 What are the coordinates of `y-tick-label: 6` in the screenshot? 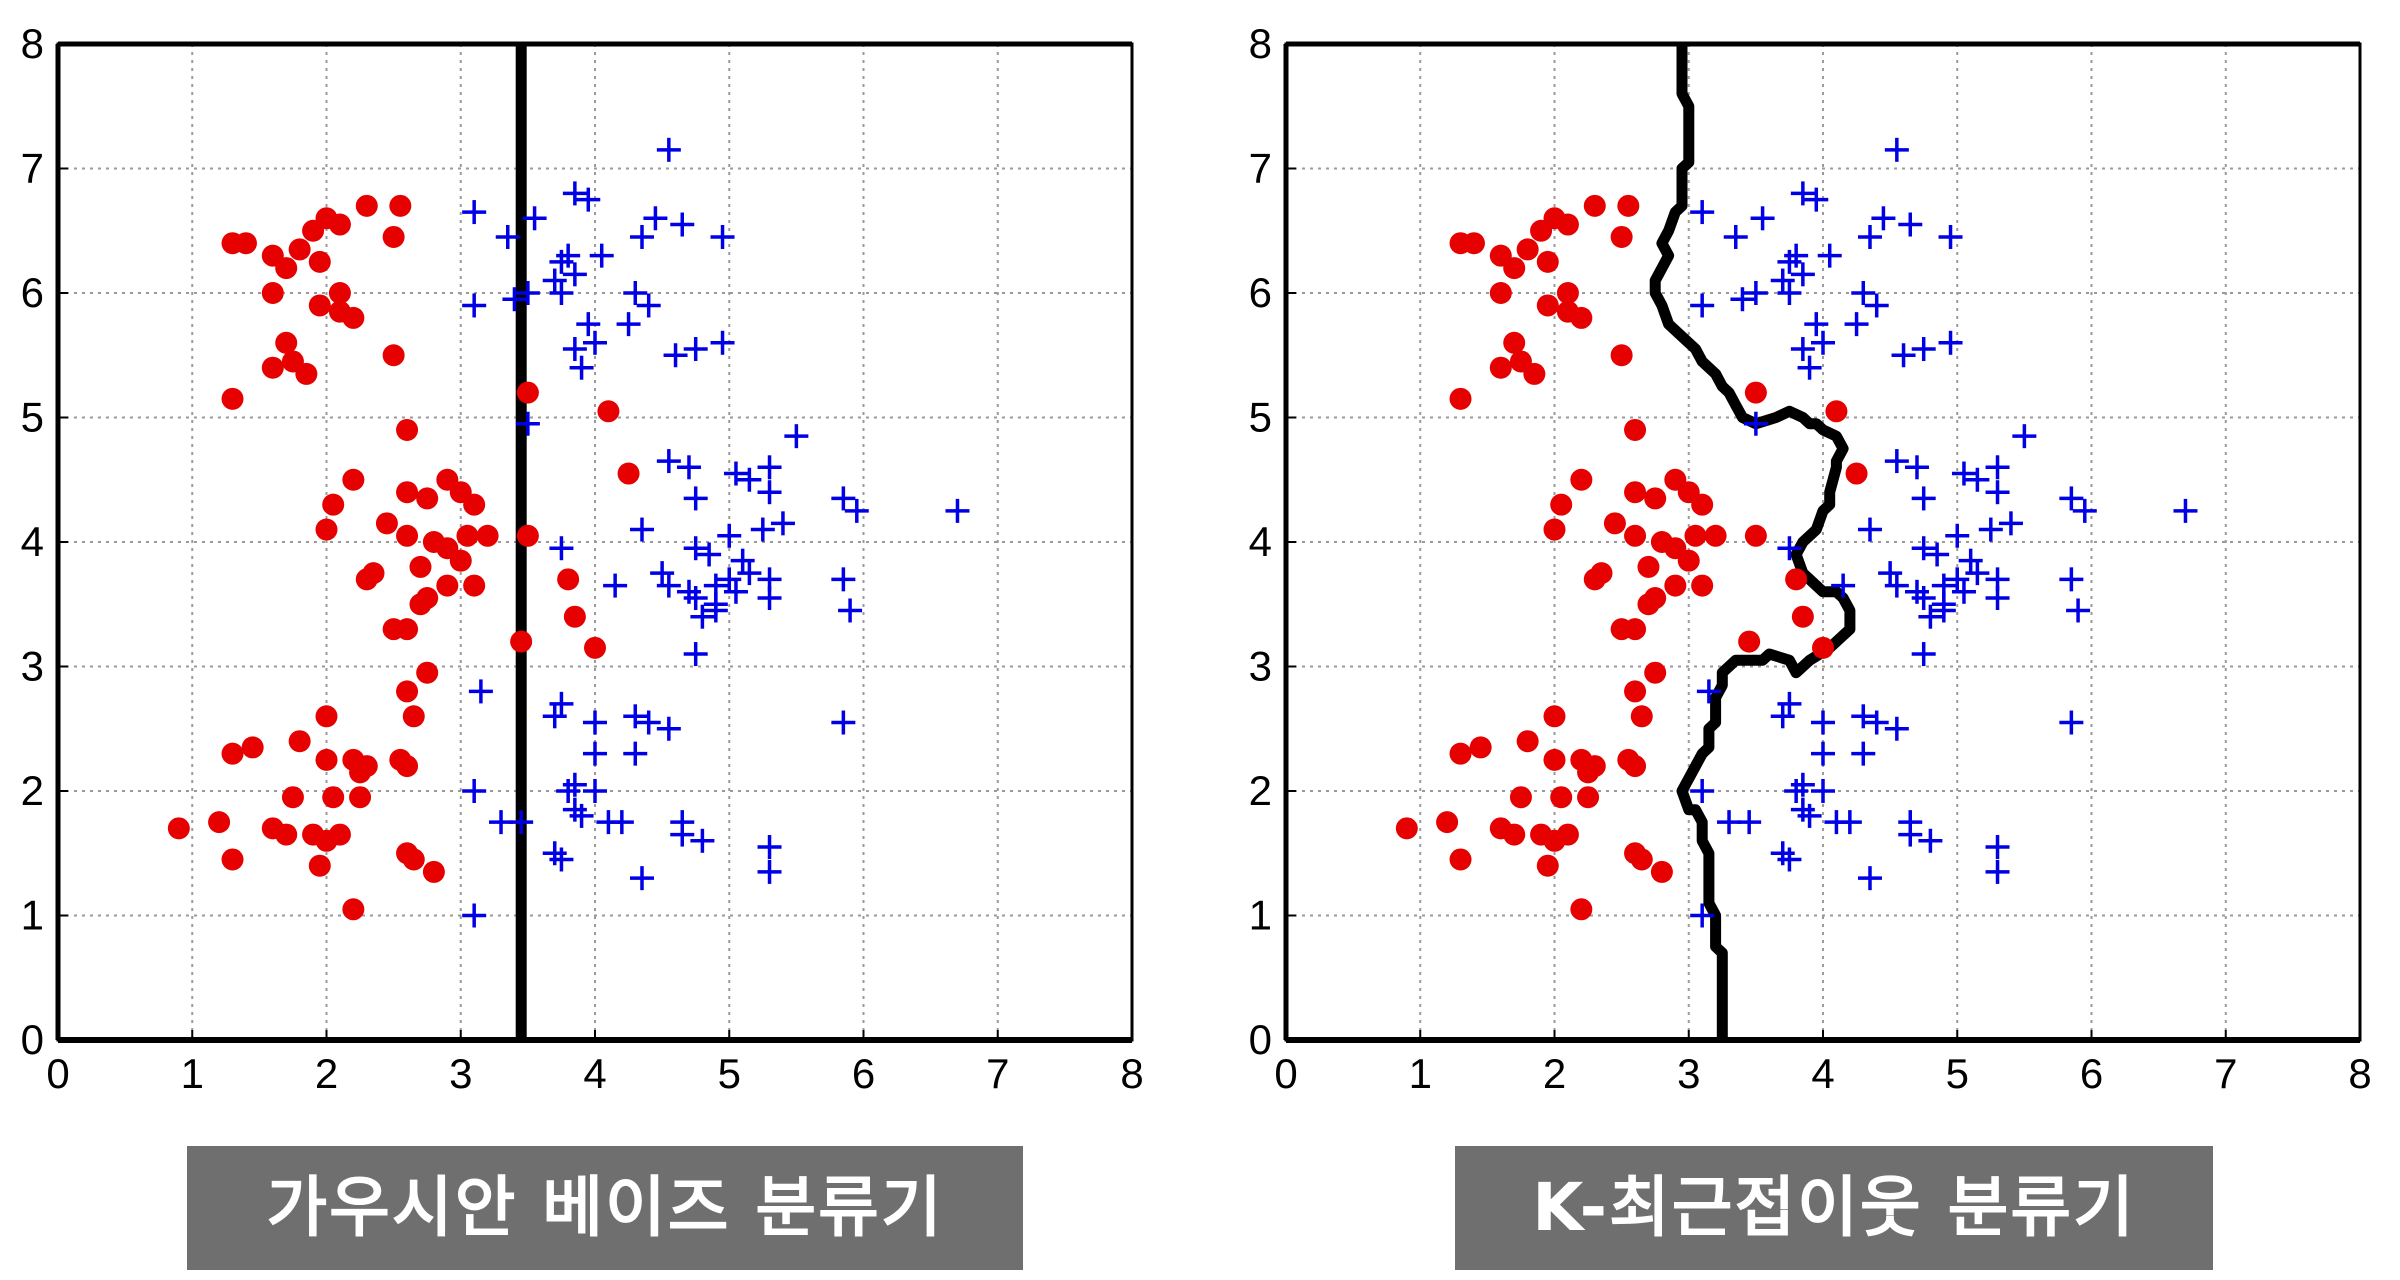 It's located at (1260, 292).